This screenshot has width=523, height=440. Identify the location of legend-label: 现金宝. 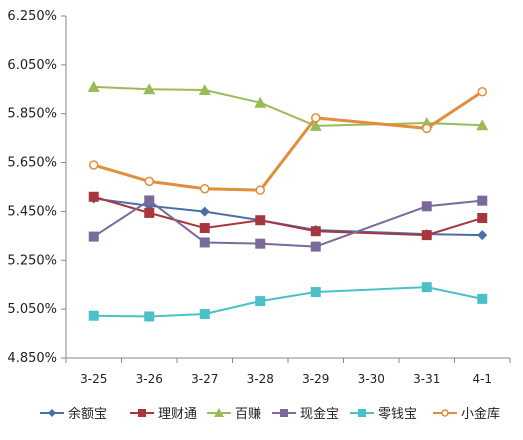
(319, 414).